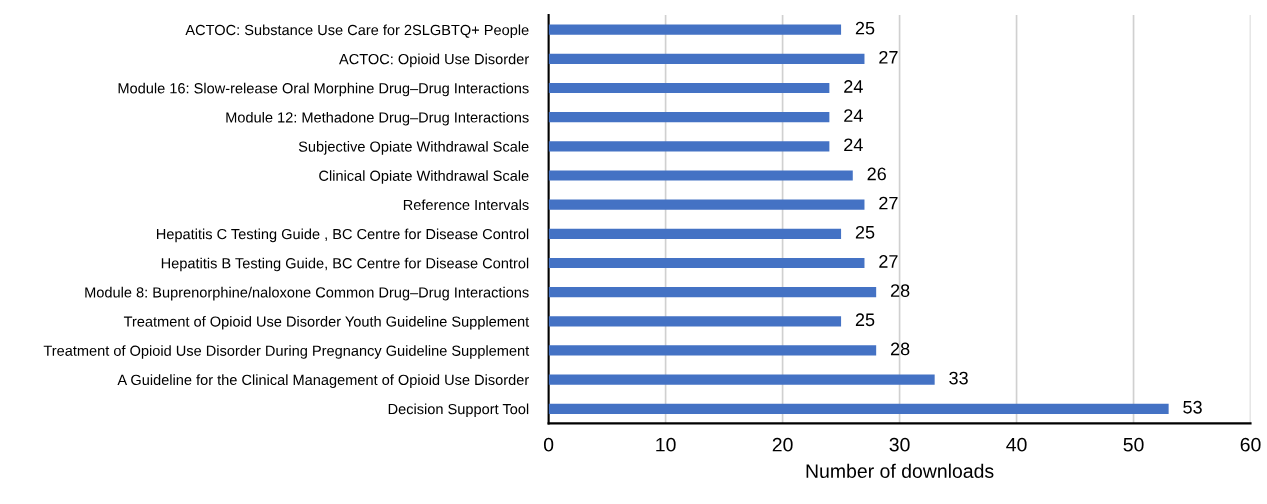 This screenshot has width=1267, height=504. What do you see at coordinates (323, 89) in the screenshot?
I see `y-tick-label: Module 16: Slow-release Oral Morphine Drug–Drug Interactions` at bounding box center [323, 89].